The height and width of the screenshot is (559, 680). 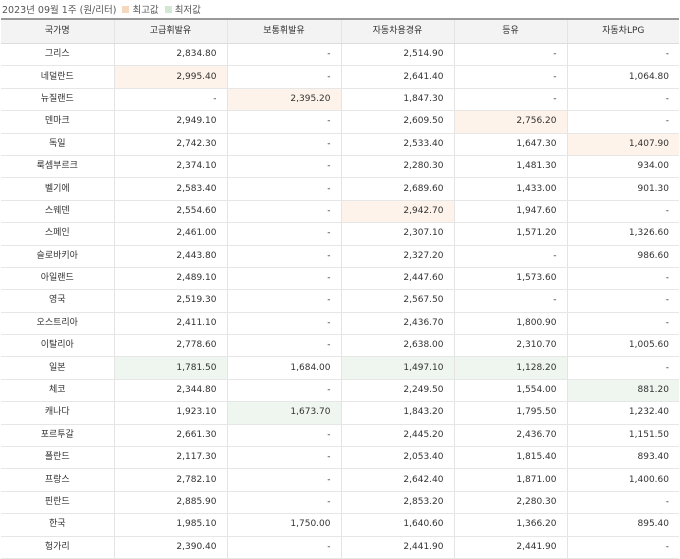 I want to click on price-cell: 2,642.40, so click(x=397, y=480).